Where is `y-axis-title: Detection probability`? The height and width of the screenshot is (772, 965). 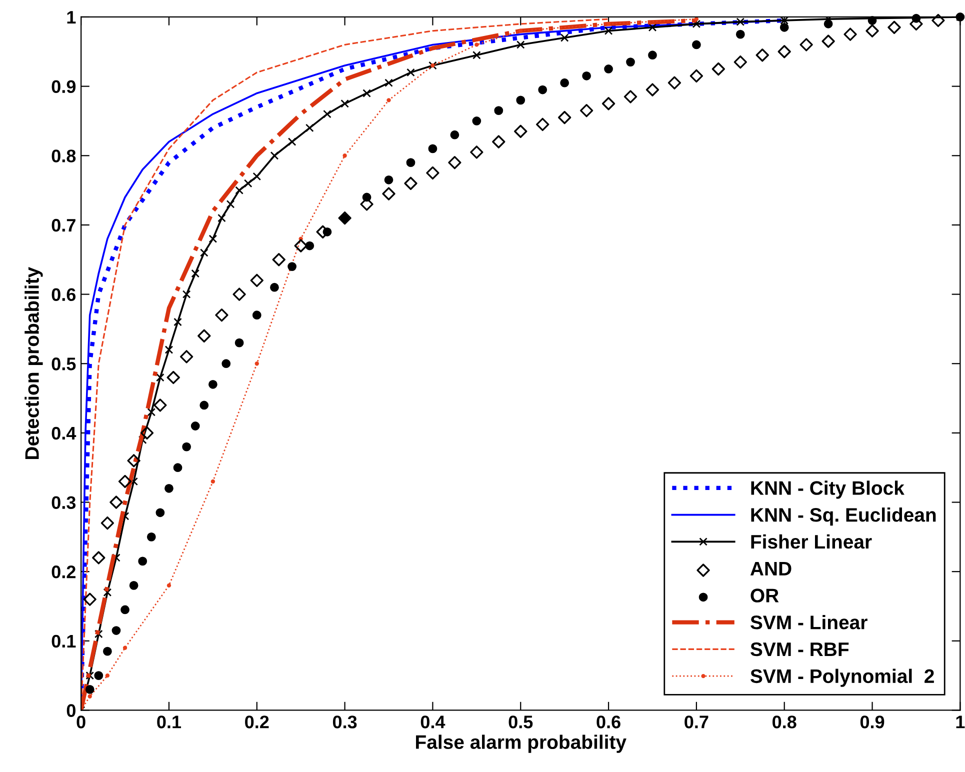
y-axis-title: Detection probability is located at coordinates (33, 363).